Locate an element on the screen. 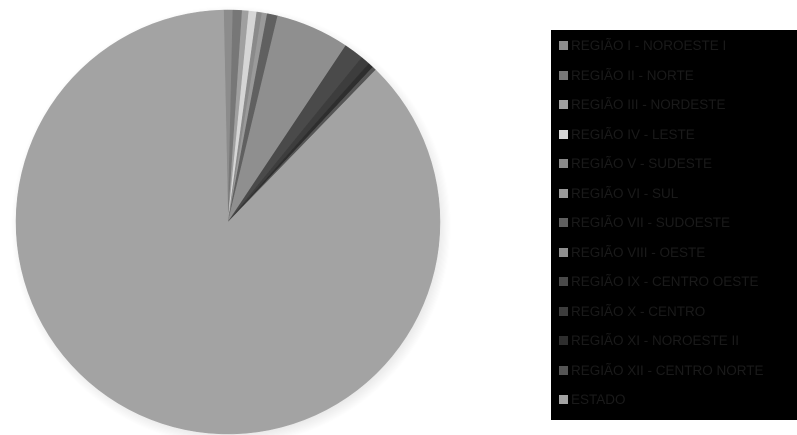 The image size is (797, 435). legend-item: REGIÃO IV - LESTE is located at coordinates (627, 135).